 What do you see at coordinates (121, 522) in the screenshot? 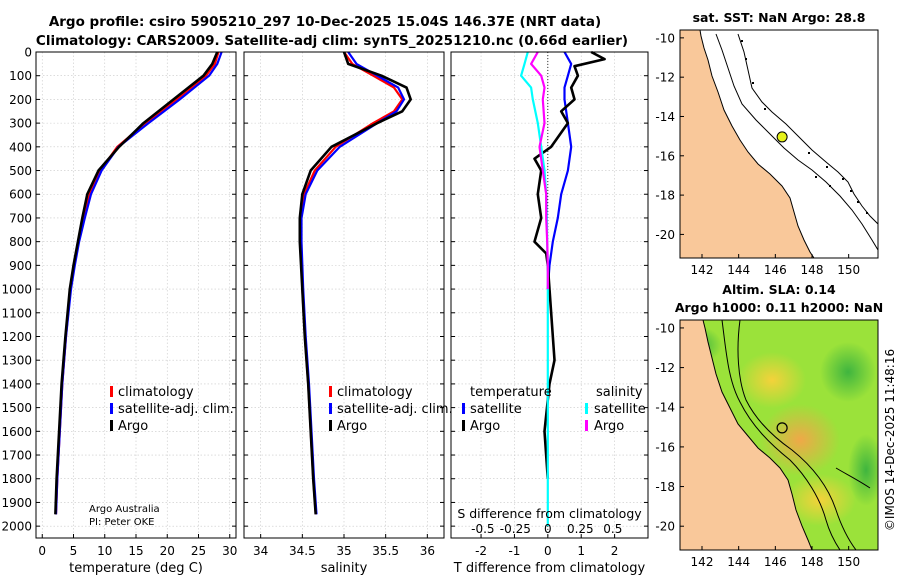
I see `credit-pi: PI: Peter OKE` at bounding box center [121, 522].